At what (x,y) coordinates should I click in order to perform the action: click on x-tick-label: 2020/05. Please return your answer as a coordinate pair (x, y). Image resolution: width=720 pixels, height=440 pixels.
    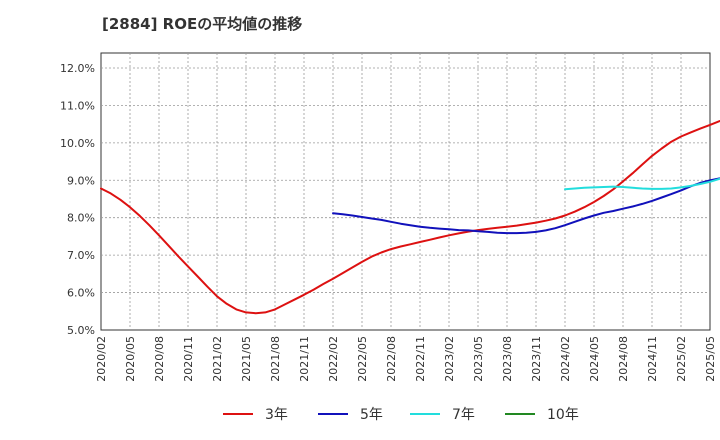
    Looking at the image, I should click on (130, 359).